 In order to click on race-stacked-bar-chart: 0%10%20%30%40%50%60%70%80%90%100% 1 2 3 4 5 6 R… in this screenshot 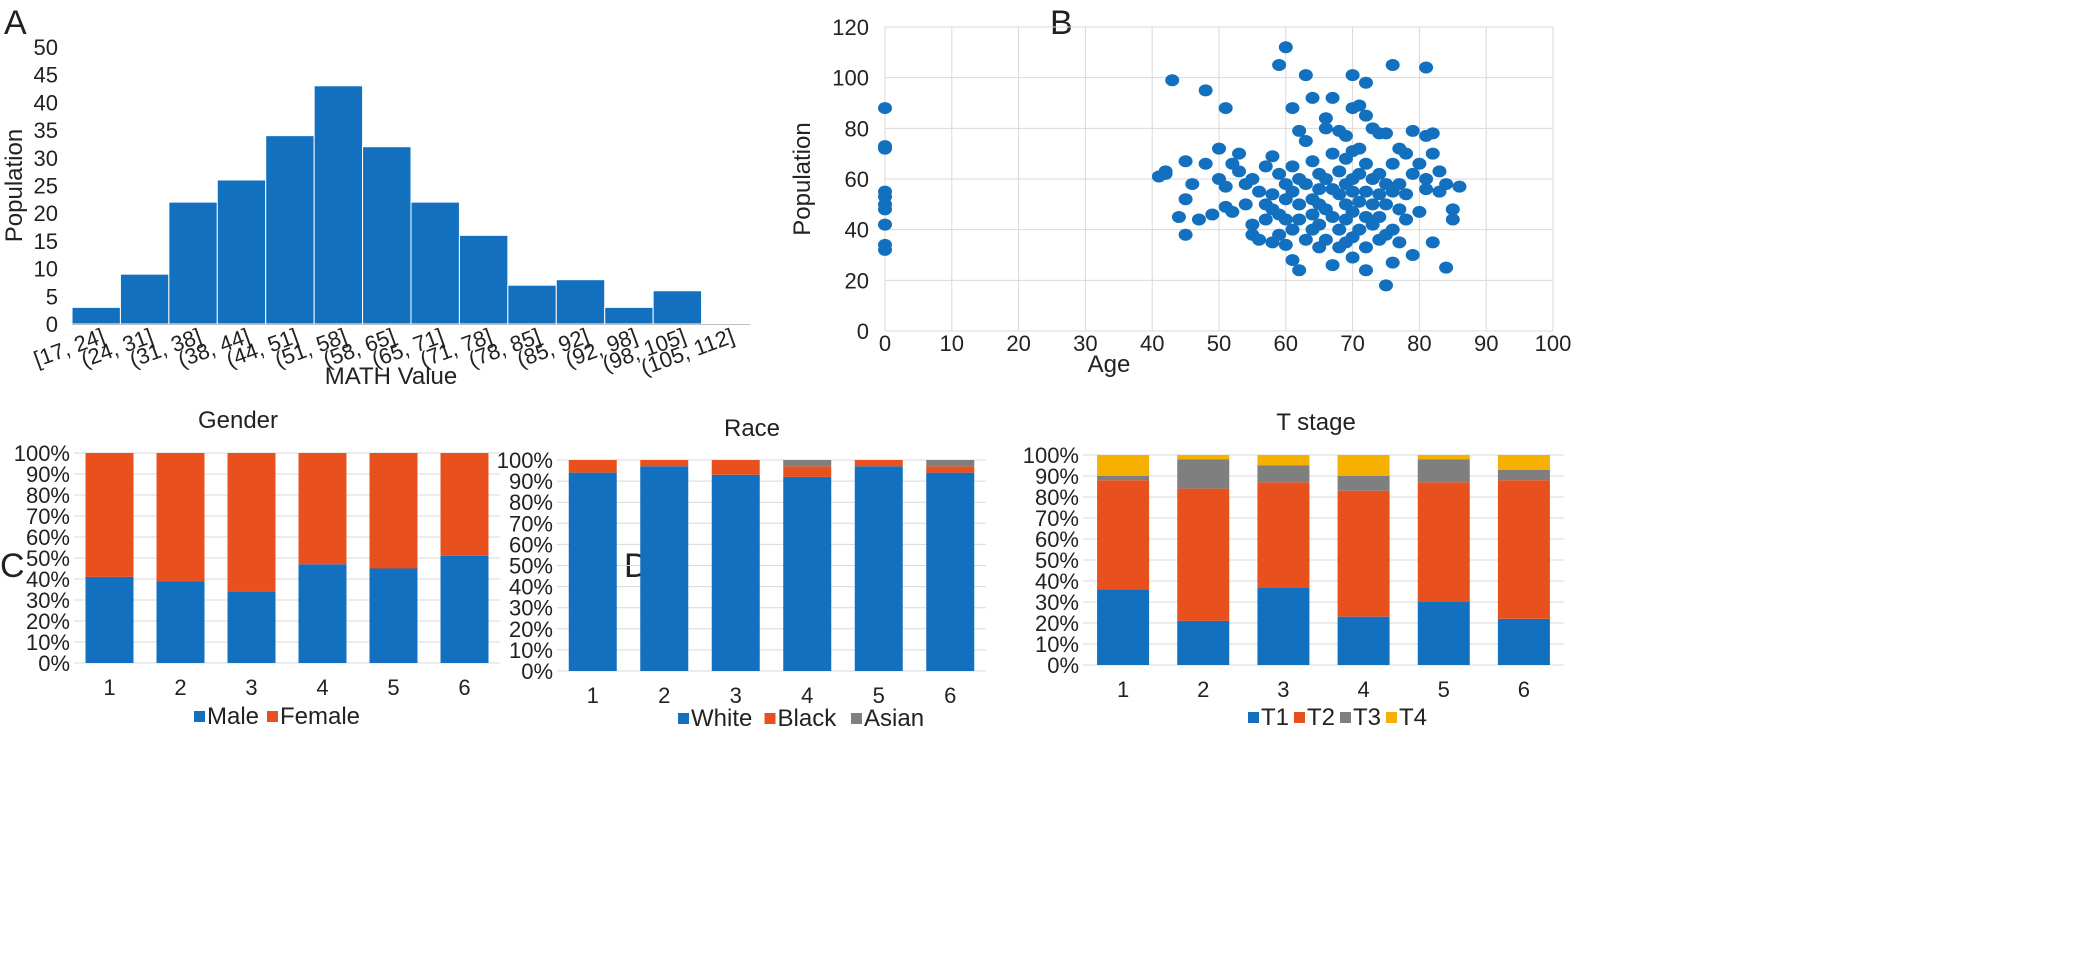, I will do `click(741, 573)`.